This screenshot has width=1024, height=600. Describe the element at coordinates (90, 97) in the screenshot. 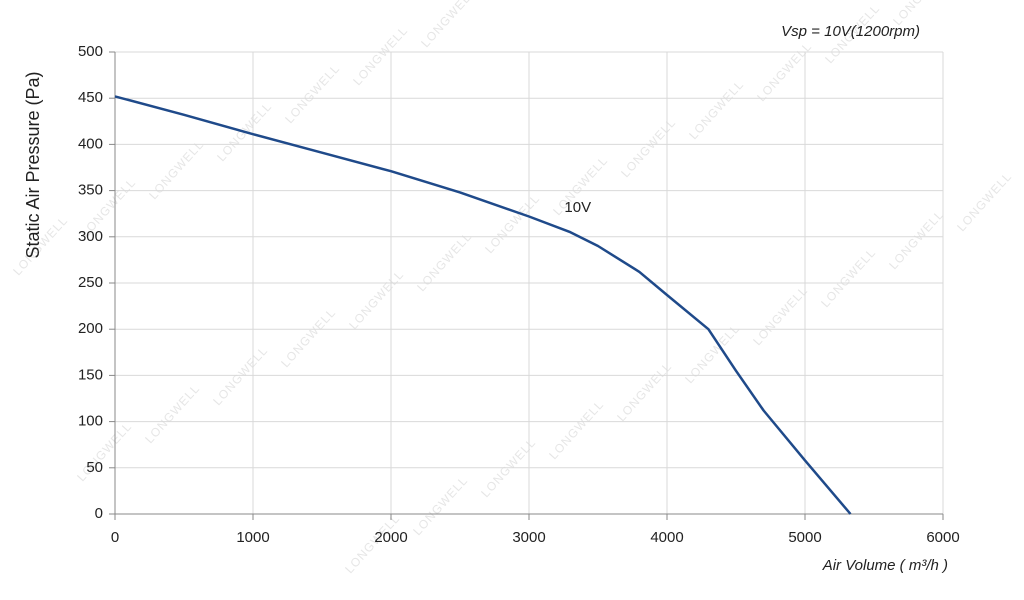

I see `y-tick-label: 450` at that location.